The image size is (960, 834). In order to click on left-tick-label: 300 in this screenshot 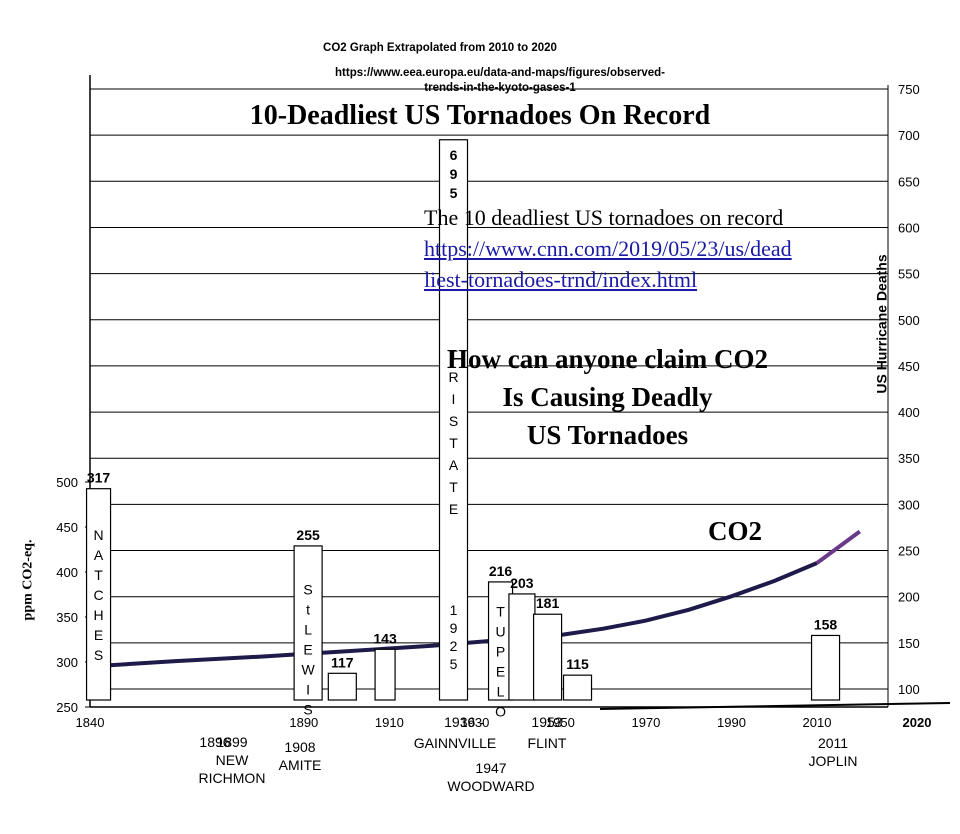, I will do `click(67, 662)`.